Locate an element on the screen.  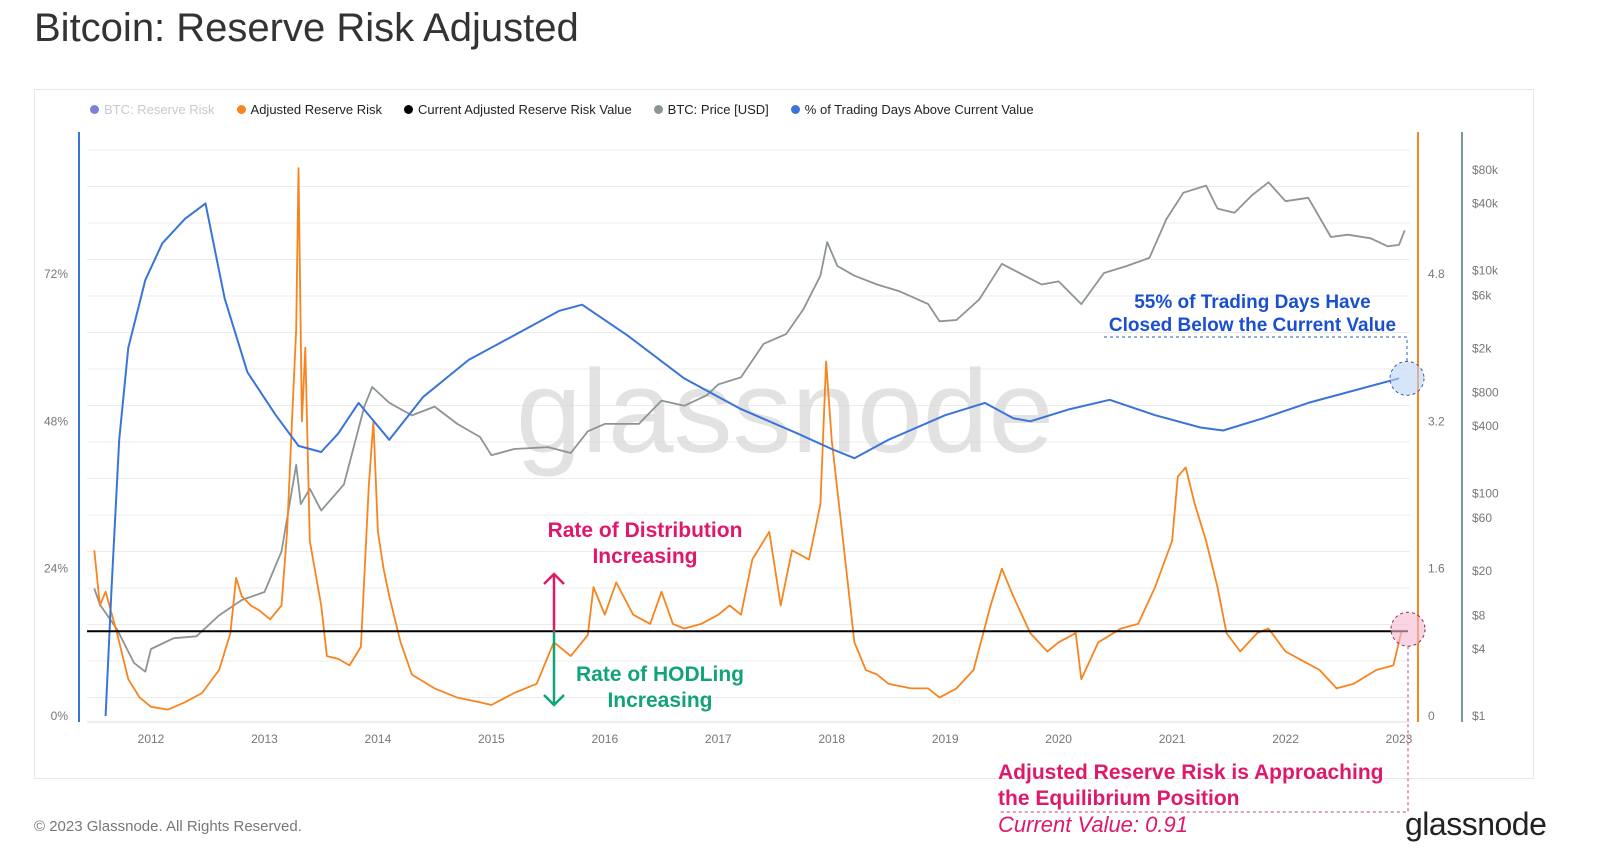
x-tick-label: 2020 is located at coordinates (1058, 739).